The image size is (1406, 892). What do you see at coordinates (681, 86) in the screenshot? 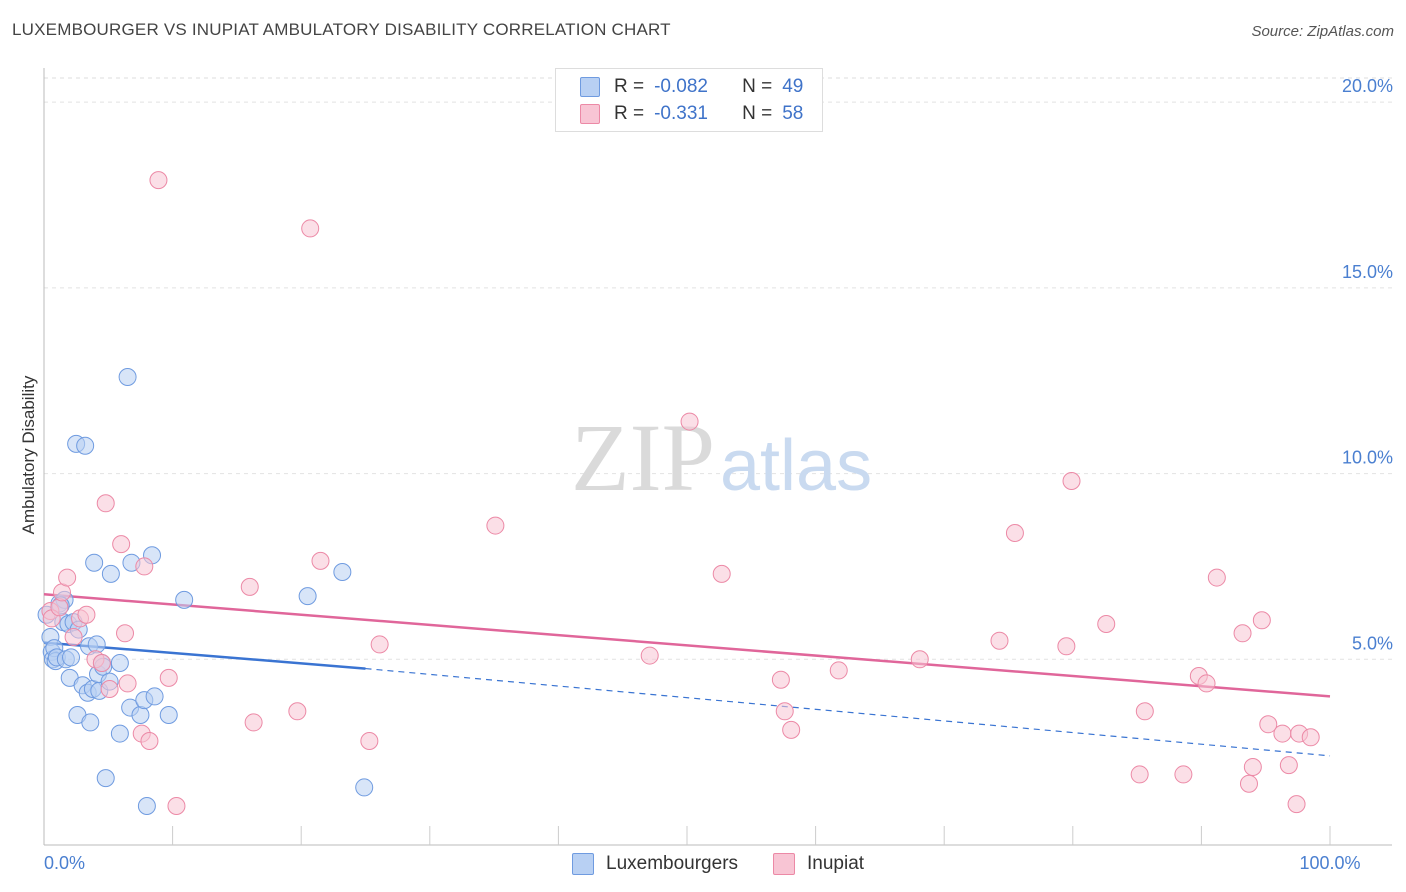
I see `r-value: -0.082` at bounding box center [681, 86].